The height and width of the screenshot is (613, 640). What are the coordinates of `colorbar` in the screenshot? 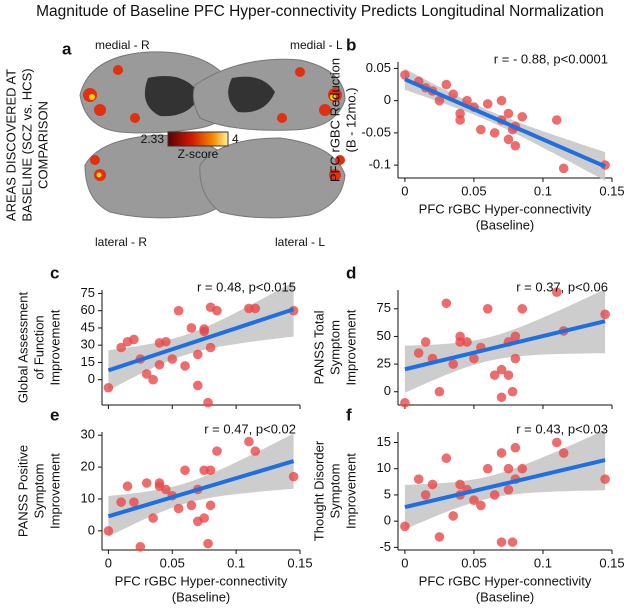 It's located at (198, 139).